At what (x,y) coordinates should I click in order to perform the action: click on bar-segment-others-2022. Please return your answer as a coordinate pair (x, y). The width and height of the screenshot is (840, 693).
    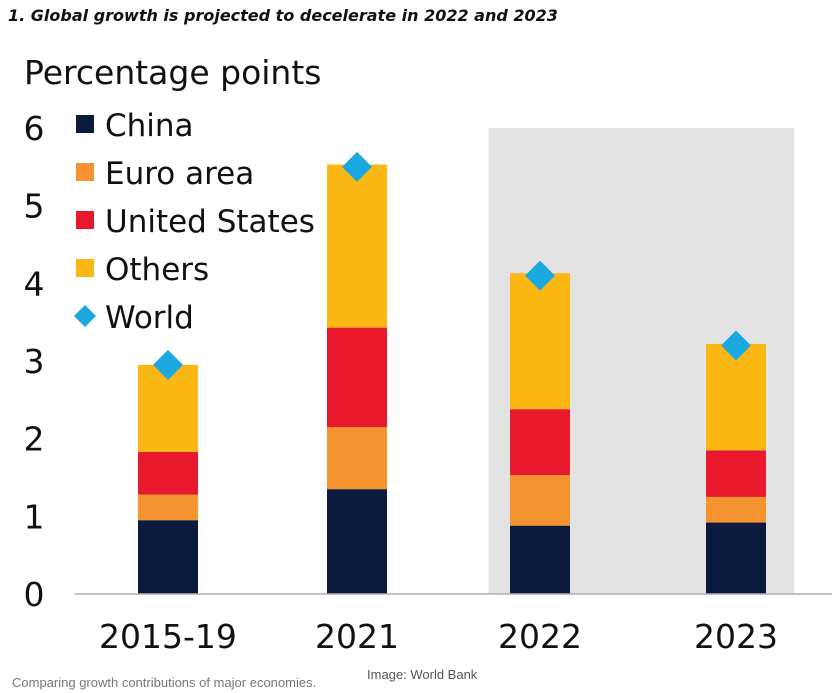
    Looking at the image, I should click on (540, 341).